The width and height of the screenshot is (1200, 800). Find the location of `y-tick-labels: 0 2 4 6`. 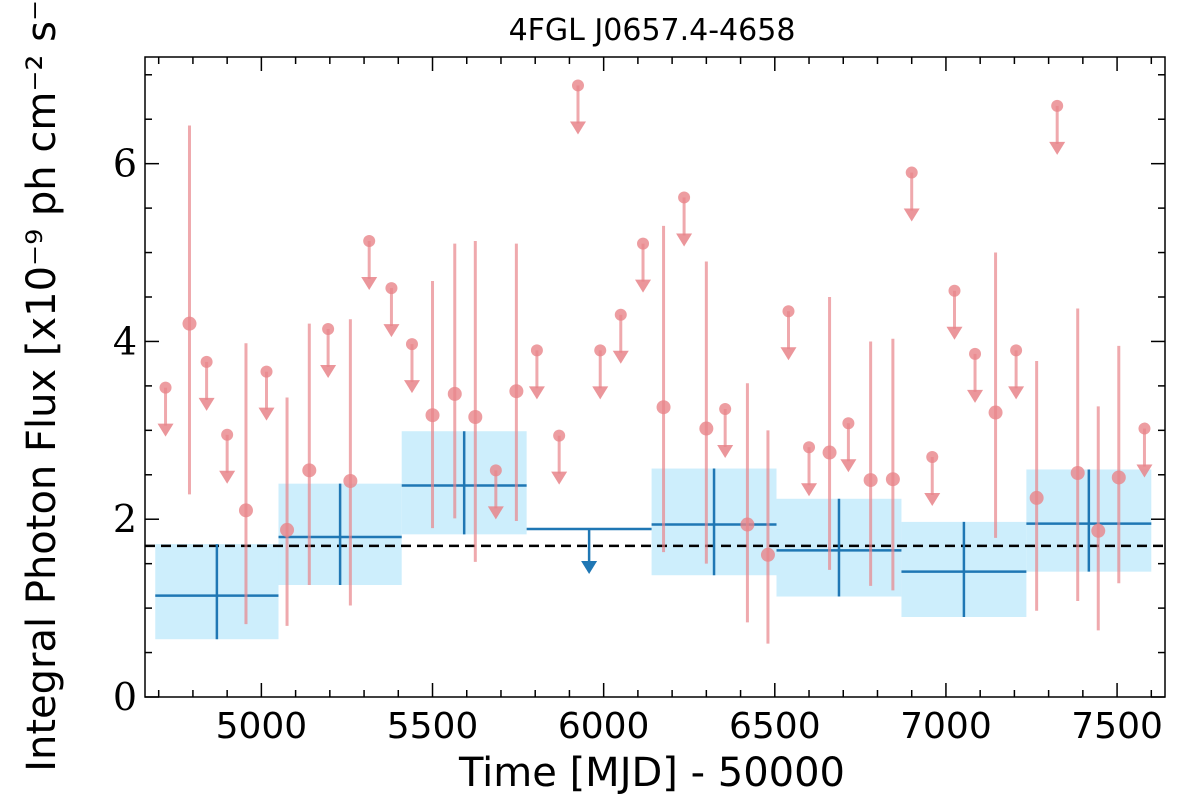

y-tick-labels: 0 2 4 6 is located at coordinates (125, 430).